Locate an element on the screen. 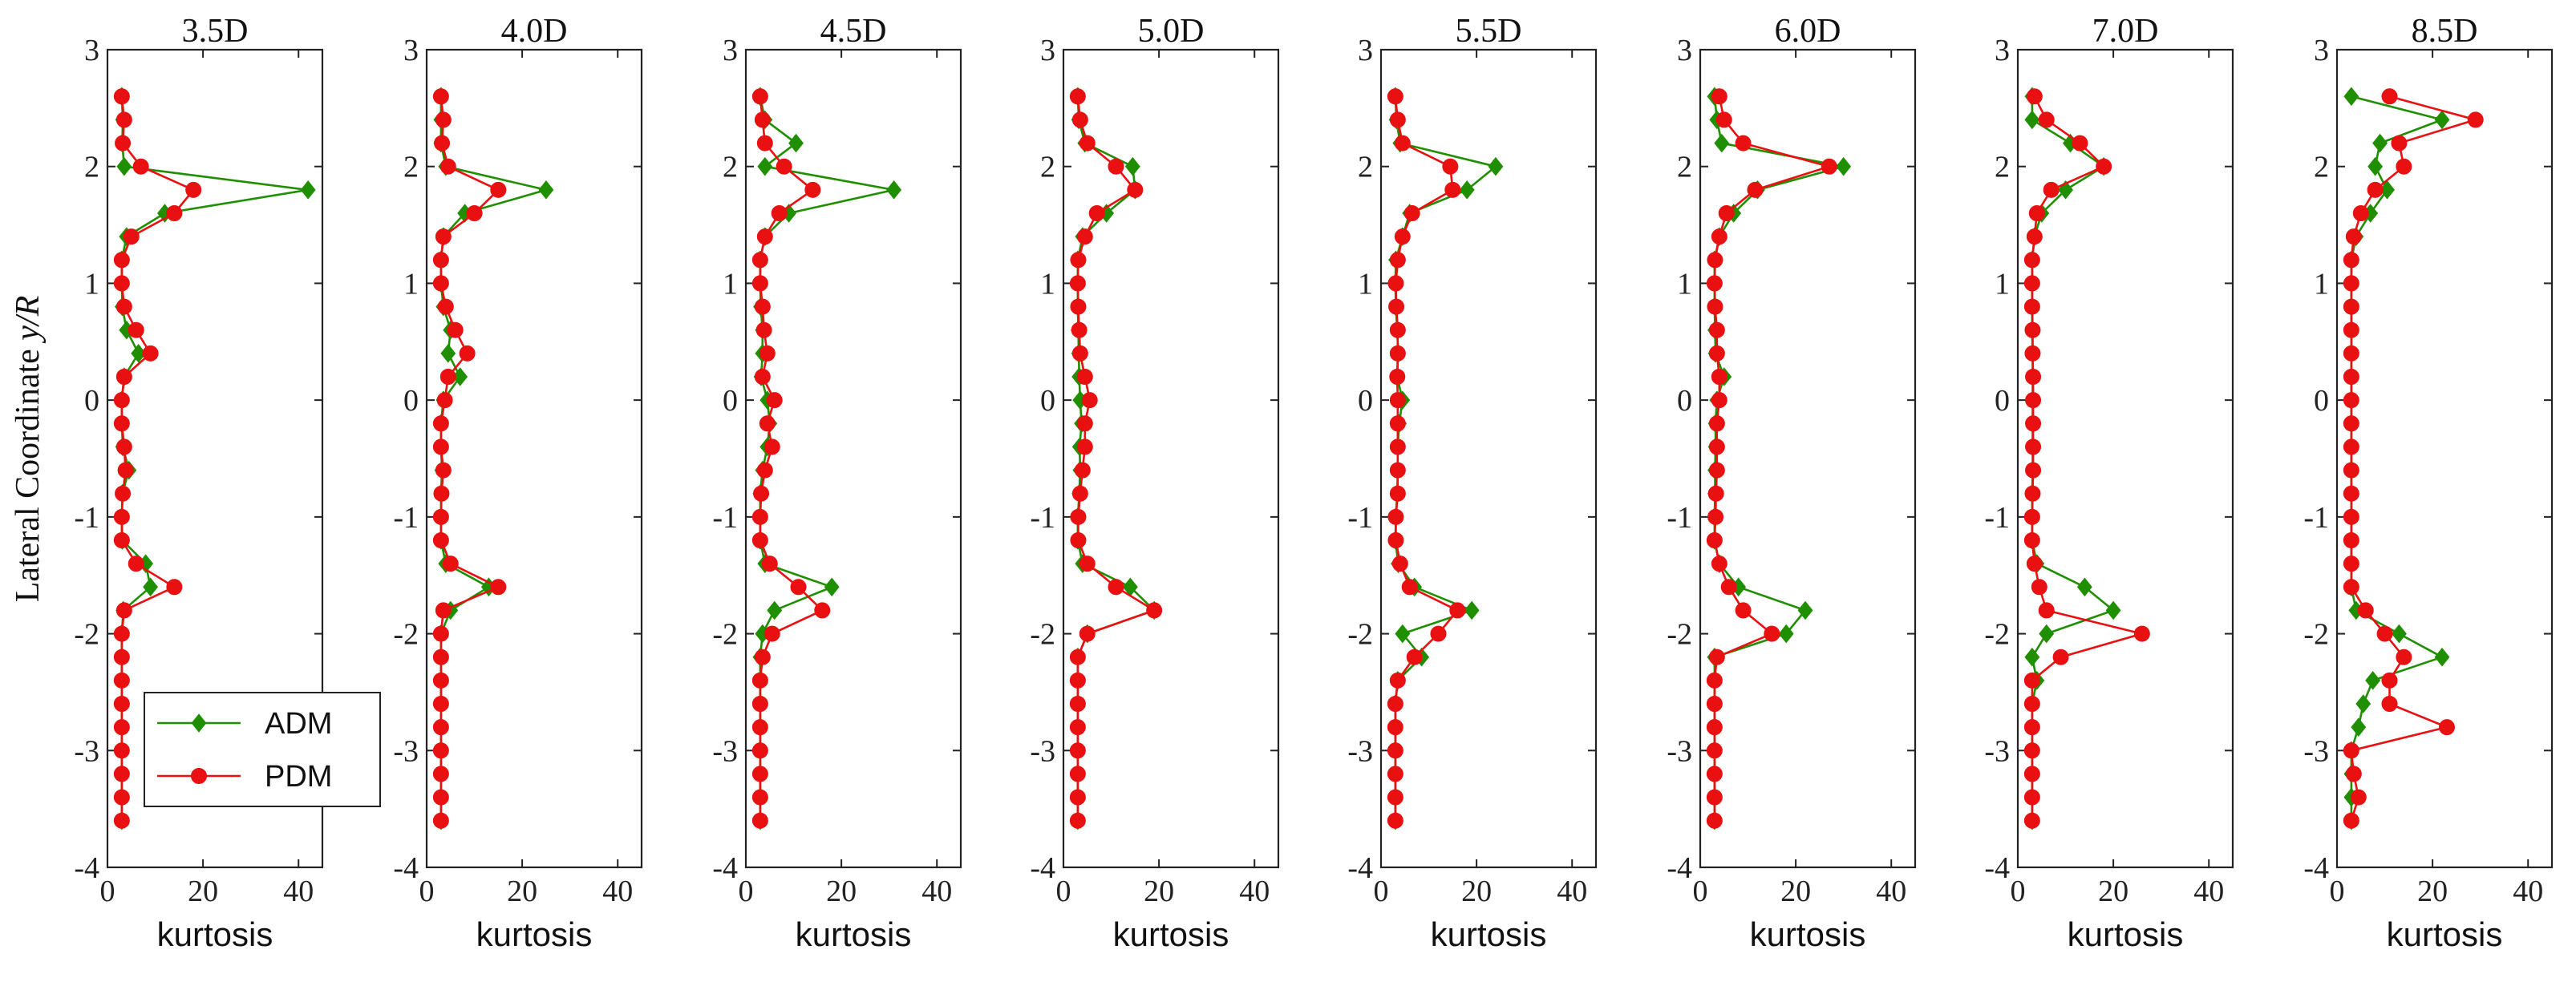  y-tick-label: 3 is located at coordinates (1047, 50).